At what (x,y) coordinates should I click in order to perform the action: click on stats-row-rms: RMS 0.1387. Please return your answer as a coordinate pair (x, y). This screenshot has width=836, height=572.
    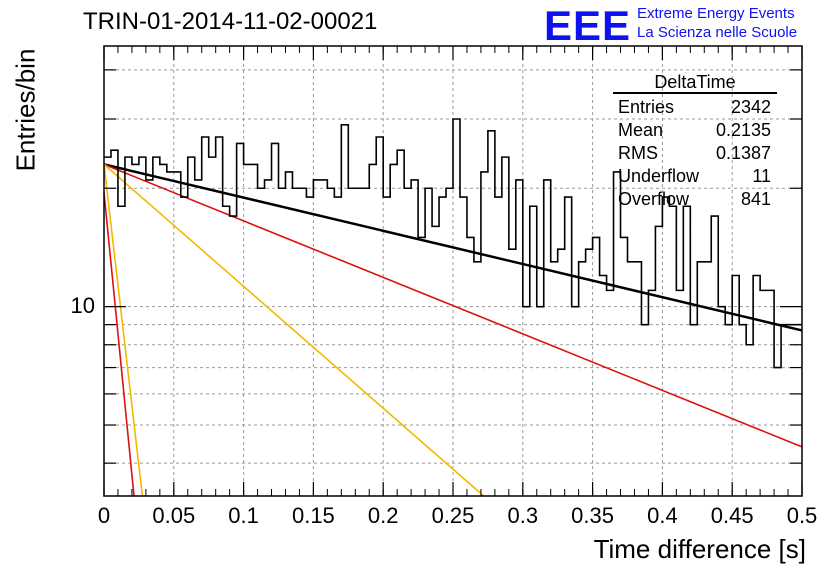
    Looking at the image, I should click on (695, 153).